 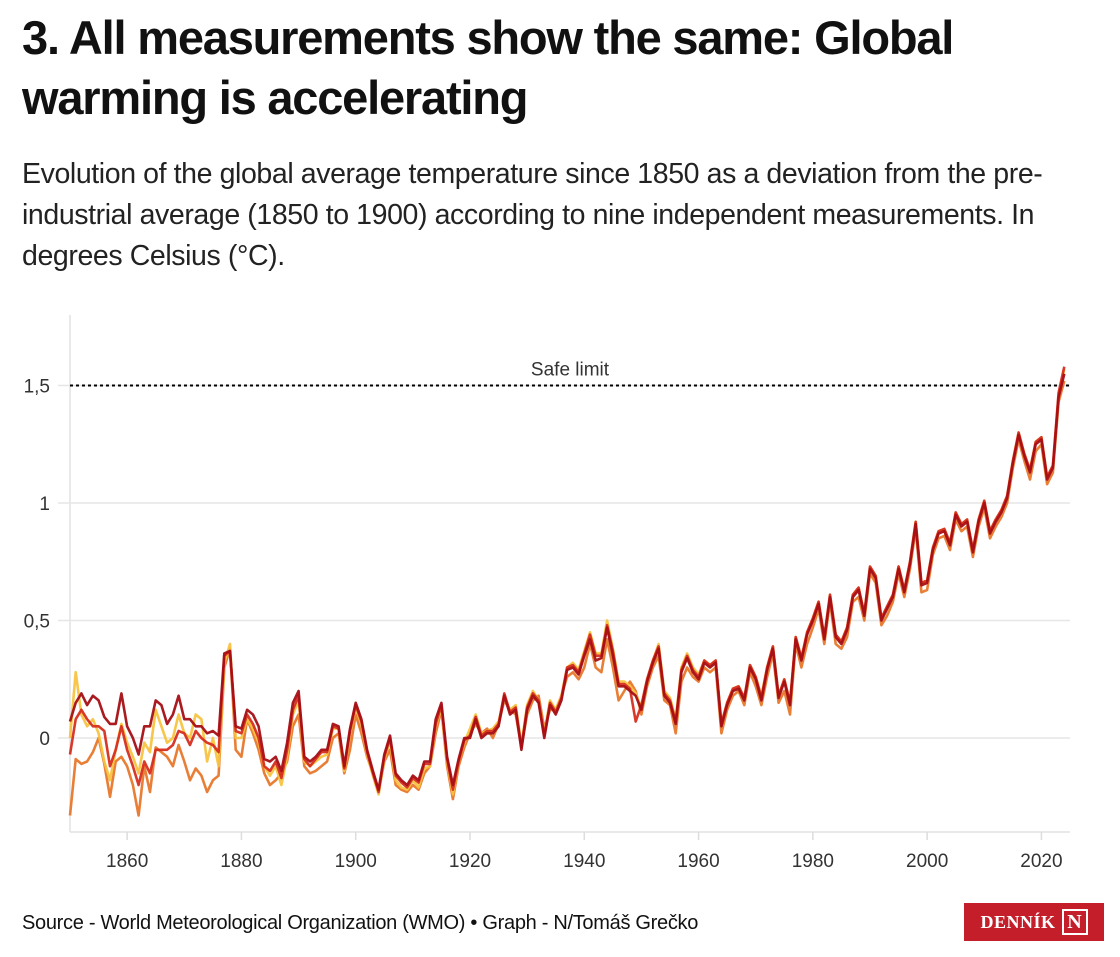 I want to click on x-tick-label: 2020, so click(x=1041, y=861).